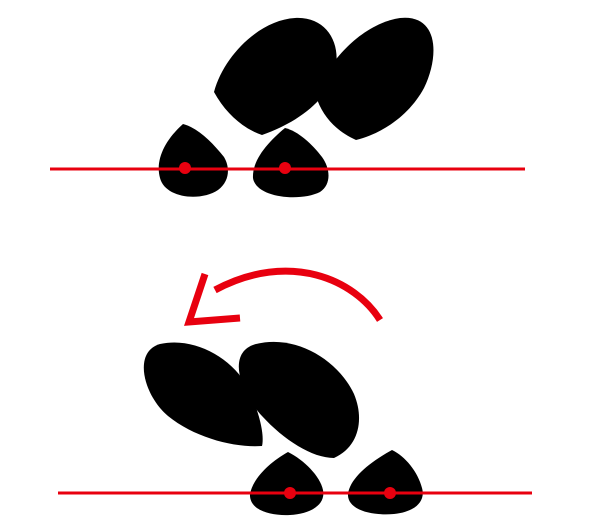 Image resolution: width=600 pixels, height=528 pixels. I want to click on right-shoe-sole-top, so click(375, 79).